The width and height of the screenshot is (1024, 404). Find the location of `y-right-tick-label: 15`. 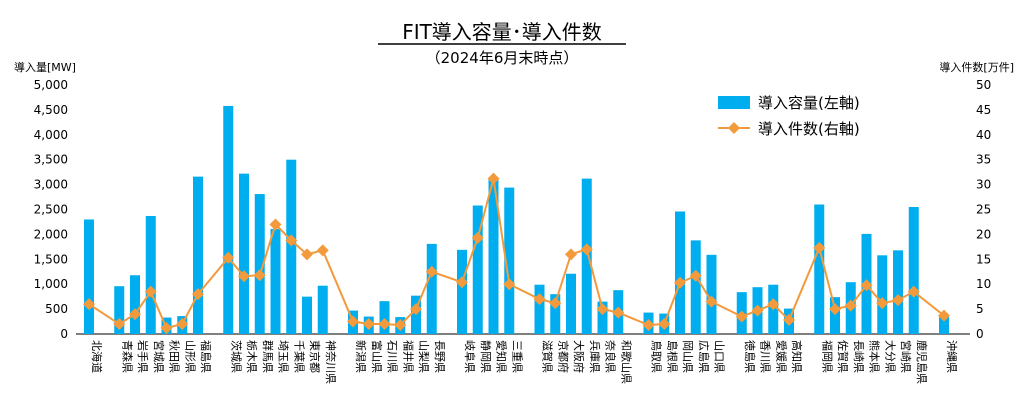

y-right-tick-label: 15 is located at coordinates (983, 259).